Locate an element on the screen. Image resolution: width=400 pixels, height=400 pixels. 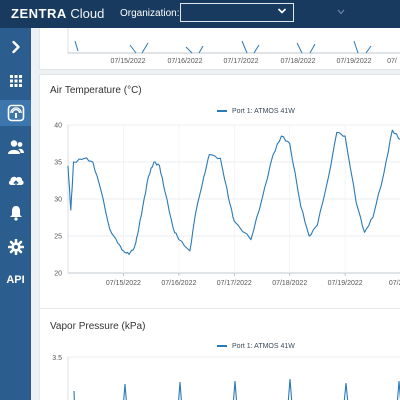
sidebar-item-dashboard is located at coordinates (15, 81).